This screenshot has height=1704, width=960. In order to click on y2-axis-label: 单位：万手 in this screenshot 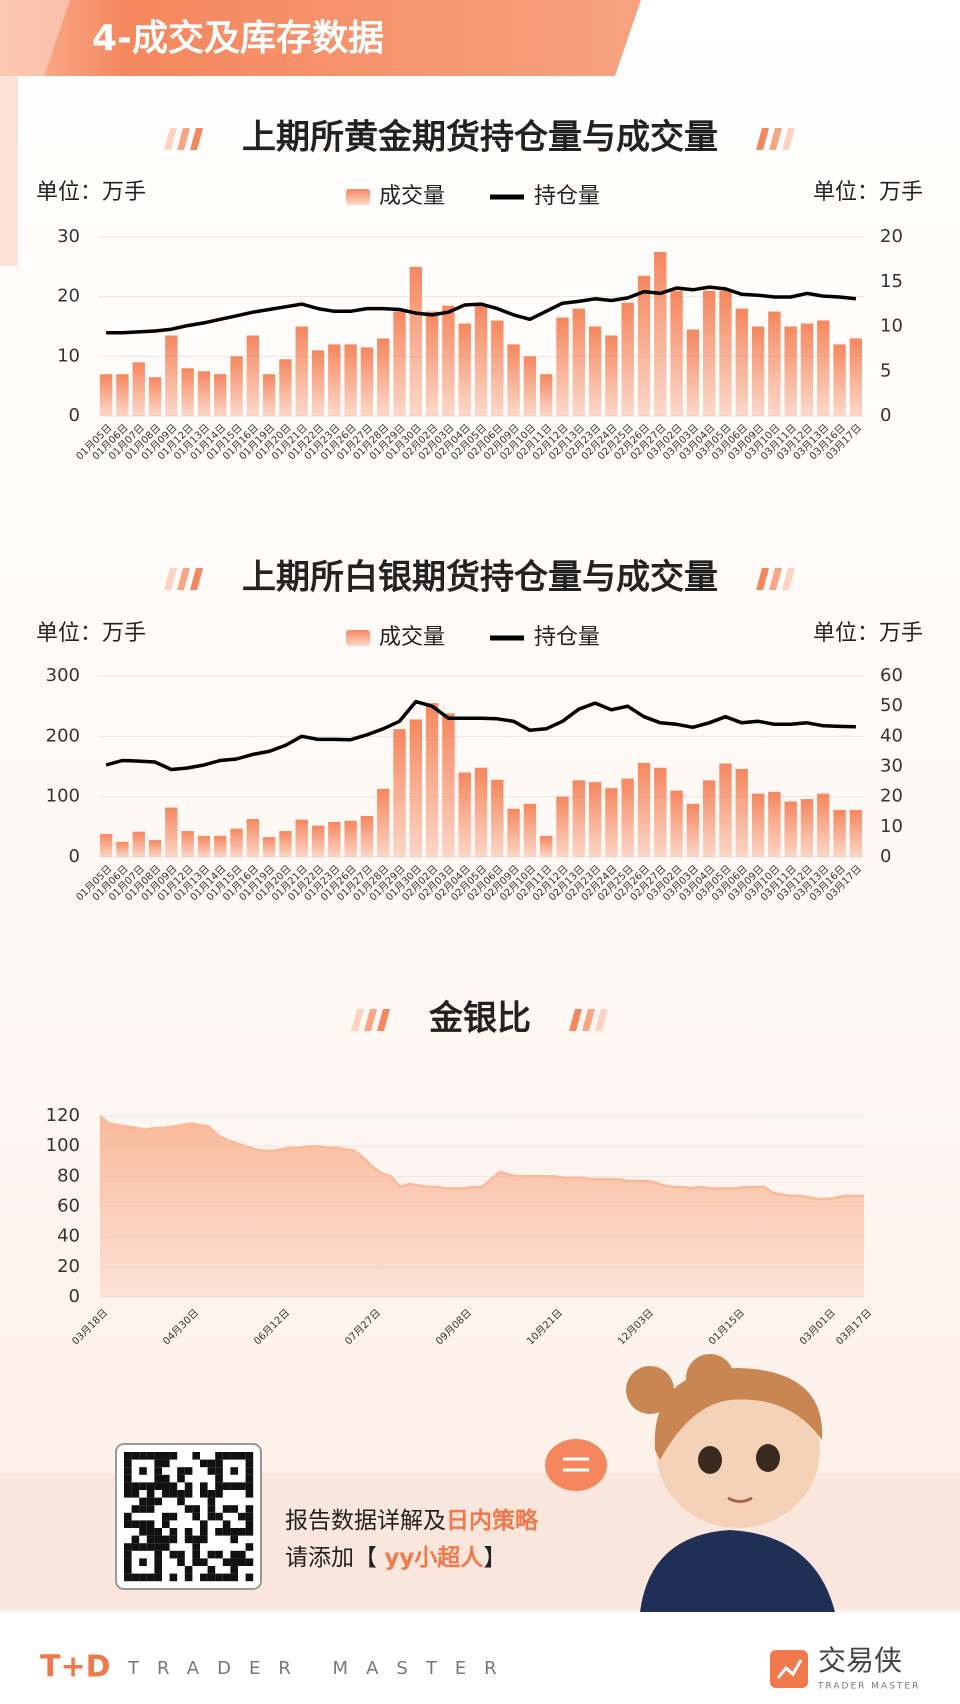, I will do `click(868, 633)`.